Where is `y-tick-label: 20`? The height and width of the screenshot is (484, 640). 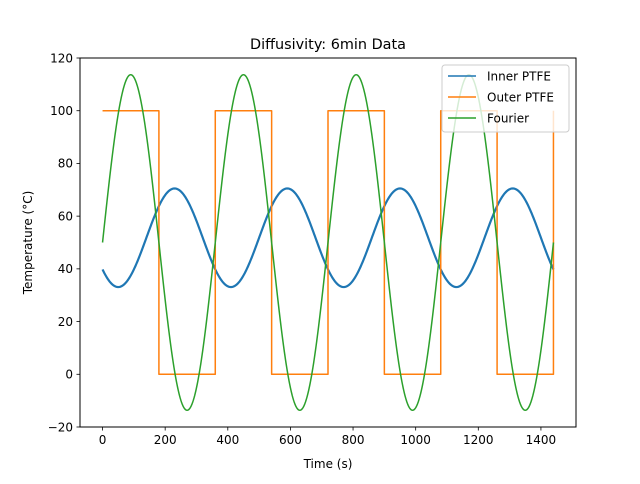 y-tick-label: 20 is located at coordinates (65, 322).